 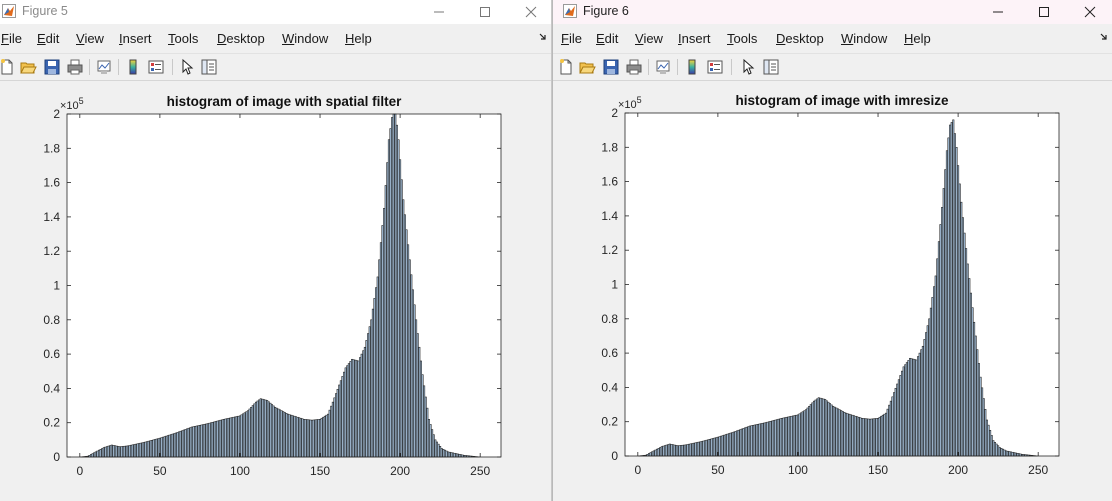 I want to click on title-bar: Figure 5, so click(x=275, y=12).